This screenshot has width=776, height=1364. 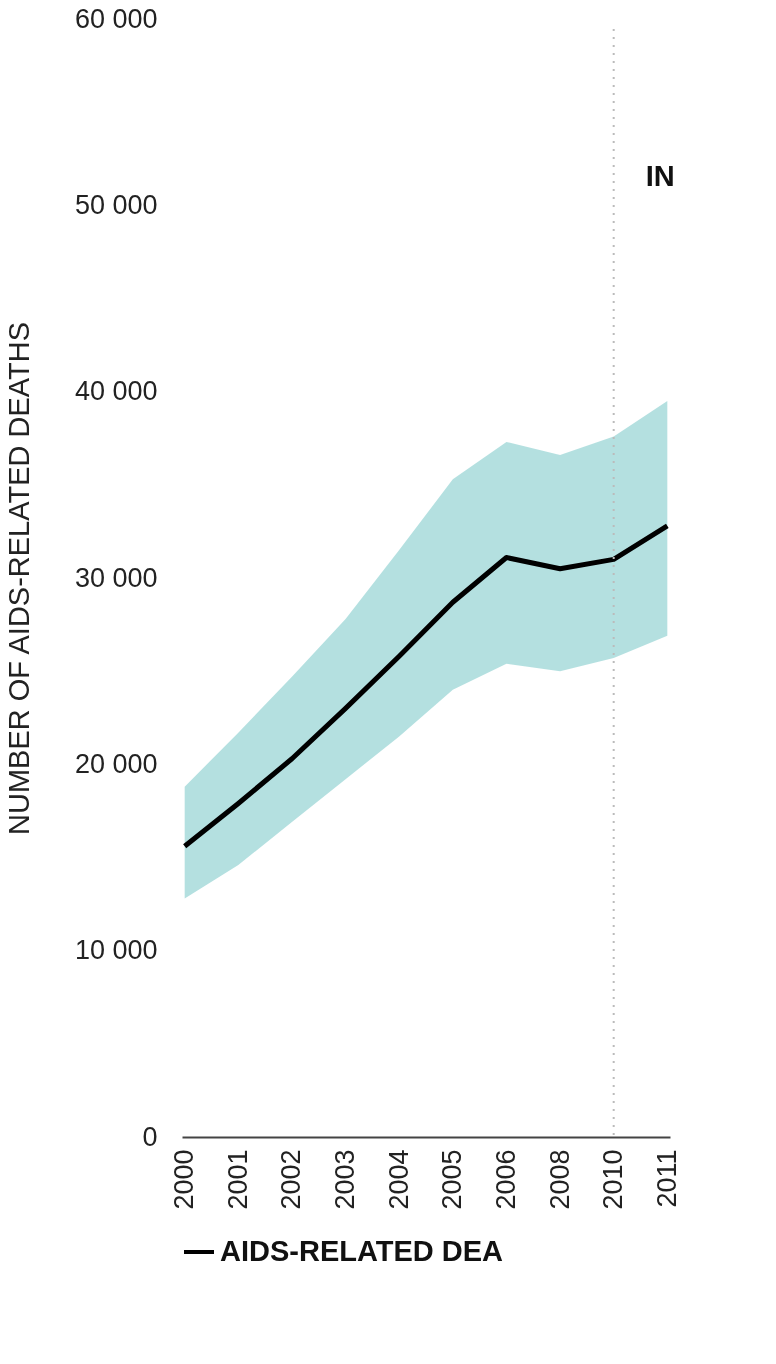 What do you see at coordinates (398, 1179) in the screenshot?
I see `x-tick-label: 2004` at bounding box center [398, 1179].